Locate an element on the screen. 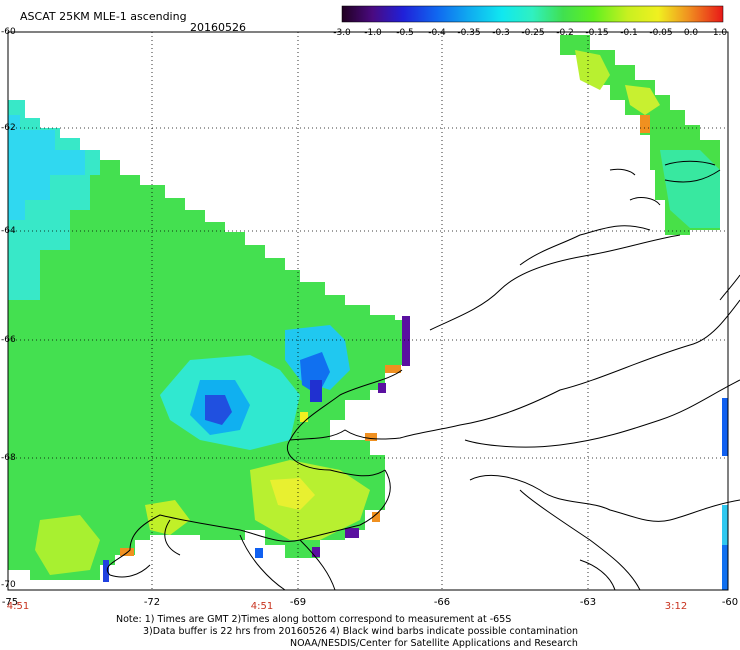 This screenshot has height=650, width=740. x-axis-label: -75 is located at coordinates (10, 602).